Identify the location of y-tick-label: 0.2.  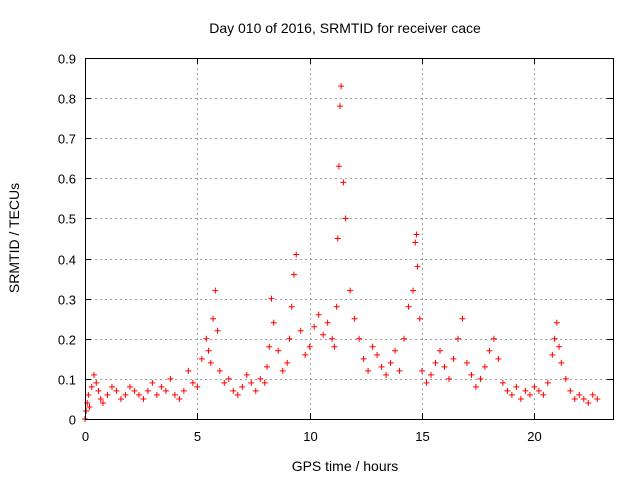
(67, 340).